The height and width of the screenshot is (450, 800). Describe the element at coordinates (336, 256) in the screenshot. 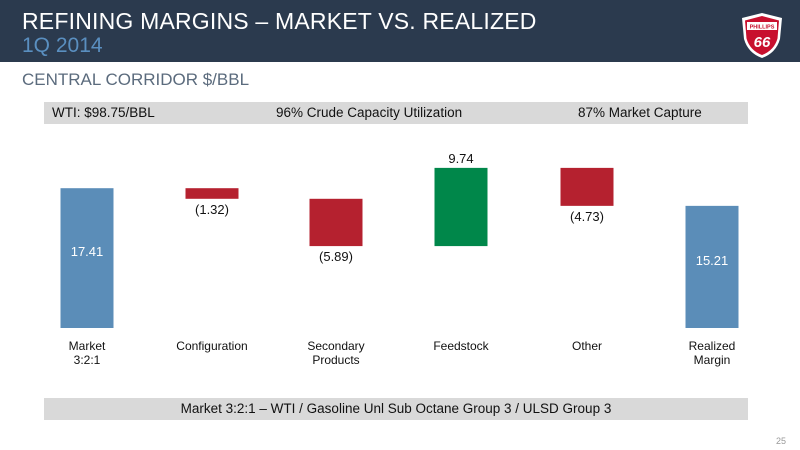

I see `value-label-2: (5.89)` at that location.